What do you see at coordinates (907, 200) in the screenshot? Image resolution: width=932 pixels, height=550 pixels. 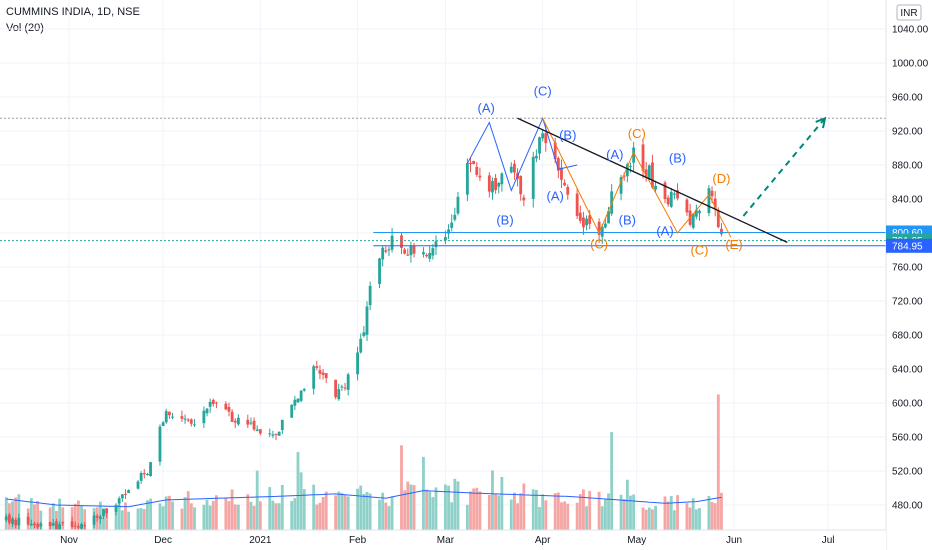 I see `y-tick-label: 840.00` at bounding box center [907, 200].